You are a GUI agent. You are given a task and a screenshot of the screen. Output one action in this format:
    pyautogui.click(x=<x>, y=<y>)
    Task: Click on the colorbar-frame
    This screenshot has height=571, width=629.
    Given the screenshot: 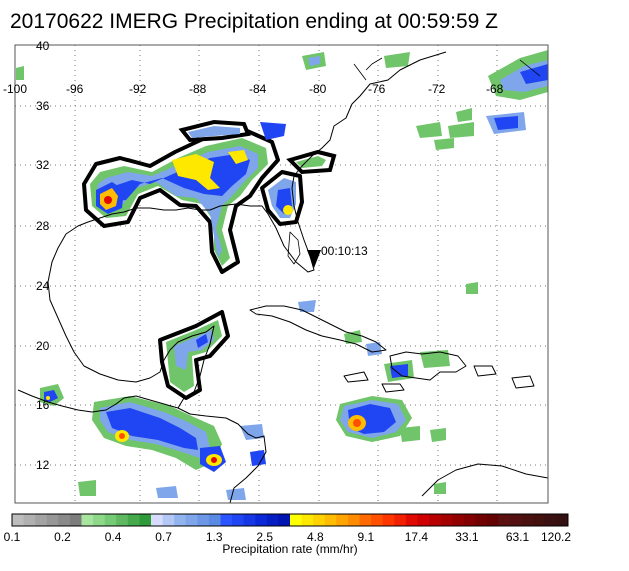 What is the action you would take?
    pyautogui.click(x=290, y=520)
    